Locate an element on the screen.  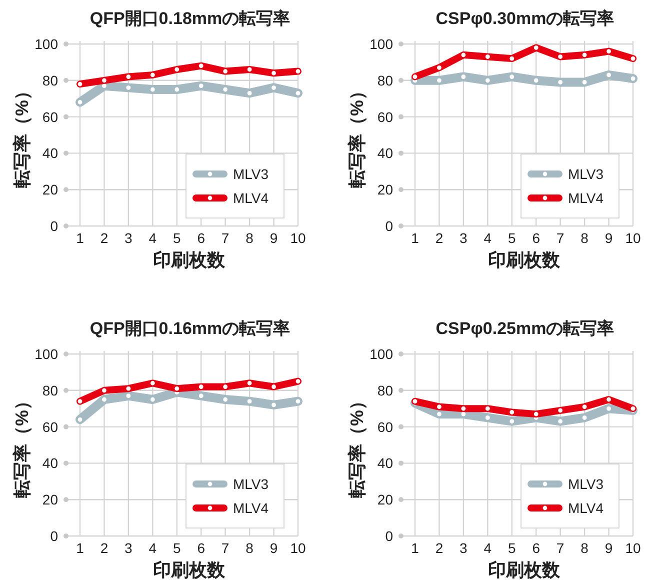
chart-title: QFP開口0.16mmの転写率 is located at coordinates (190, 328).